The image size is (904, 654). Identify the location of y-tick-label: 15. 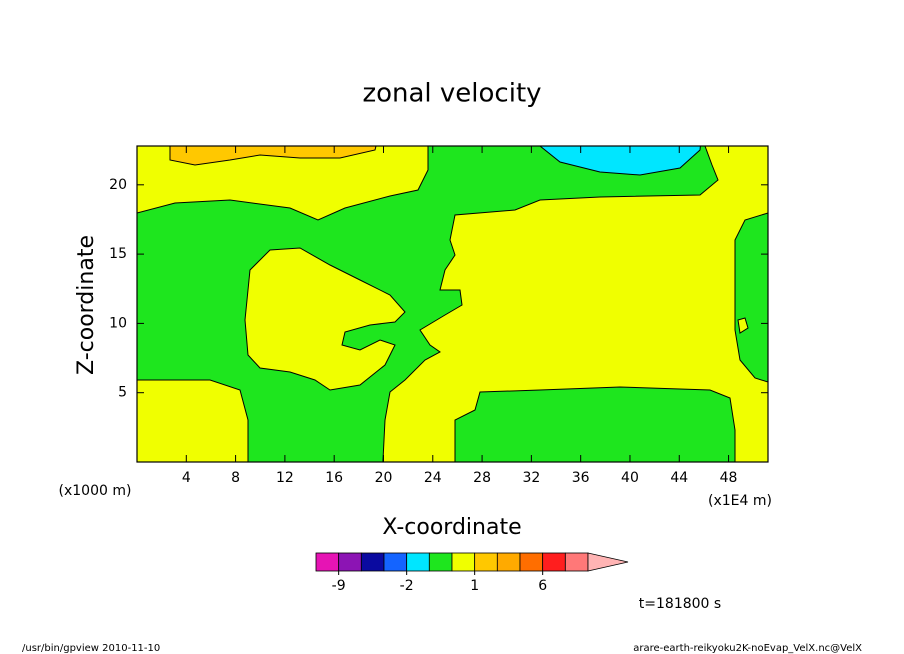
(118, 254).